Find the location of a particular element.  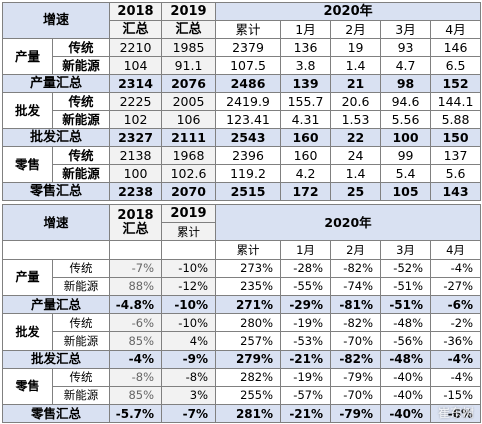

total-row: 零售汇总 2238 2070 2515 172 25 105 143 is located at coordinates (241, 191).